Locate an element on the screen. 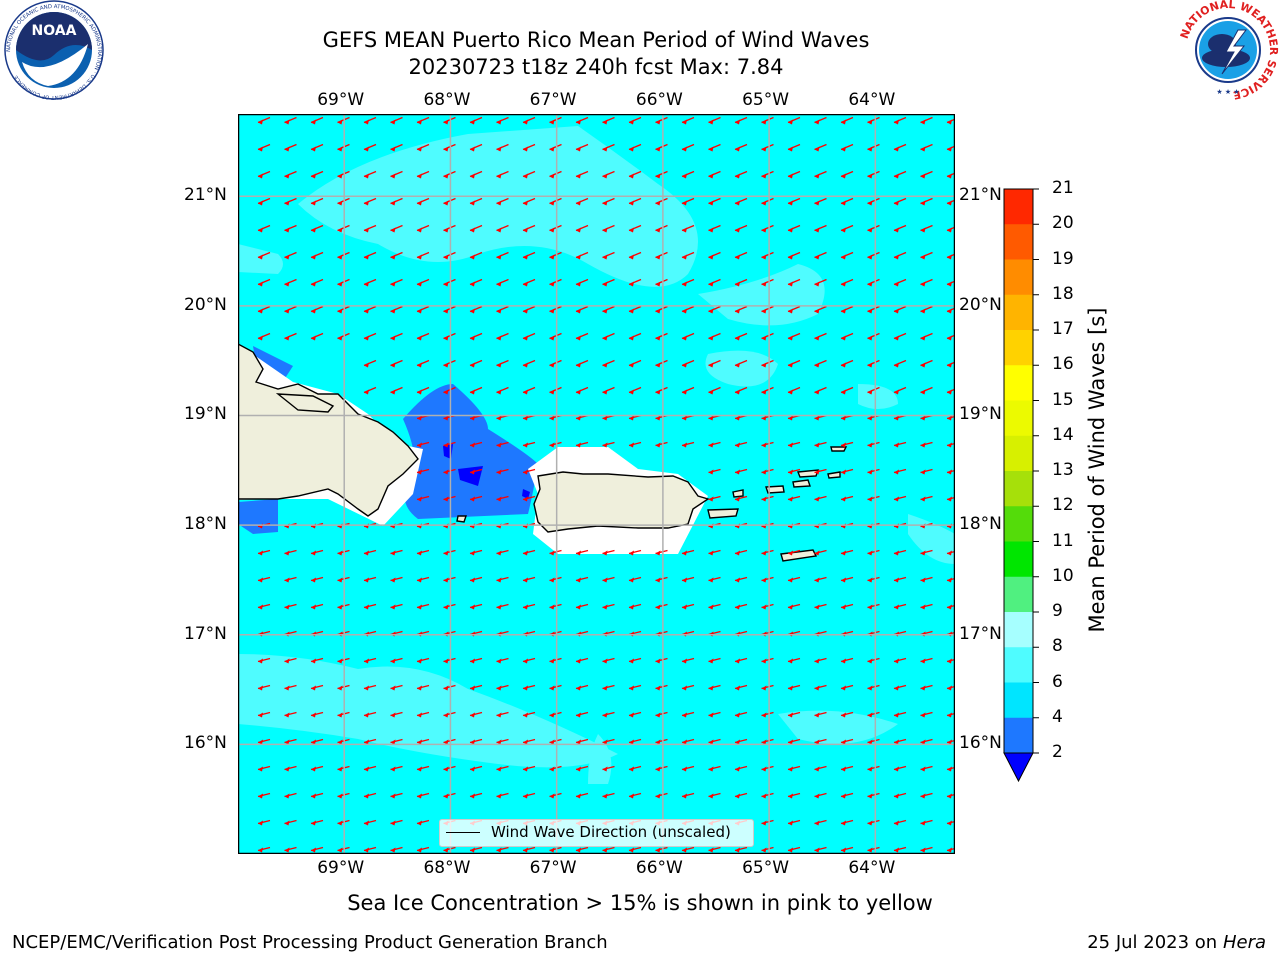 The height and width of the screenshot is (960, 1280). lon-tick-bottom: 68°W is located at coordinates (447, 868).